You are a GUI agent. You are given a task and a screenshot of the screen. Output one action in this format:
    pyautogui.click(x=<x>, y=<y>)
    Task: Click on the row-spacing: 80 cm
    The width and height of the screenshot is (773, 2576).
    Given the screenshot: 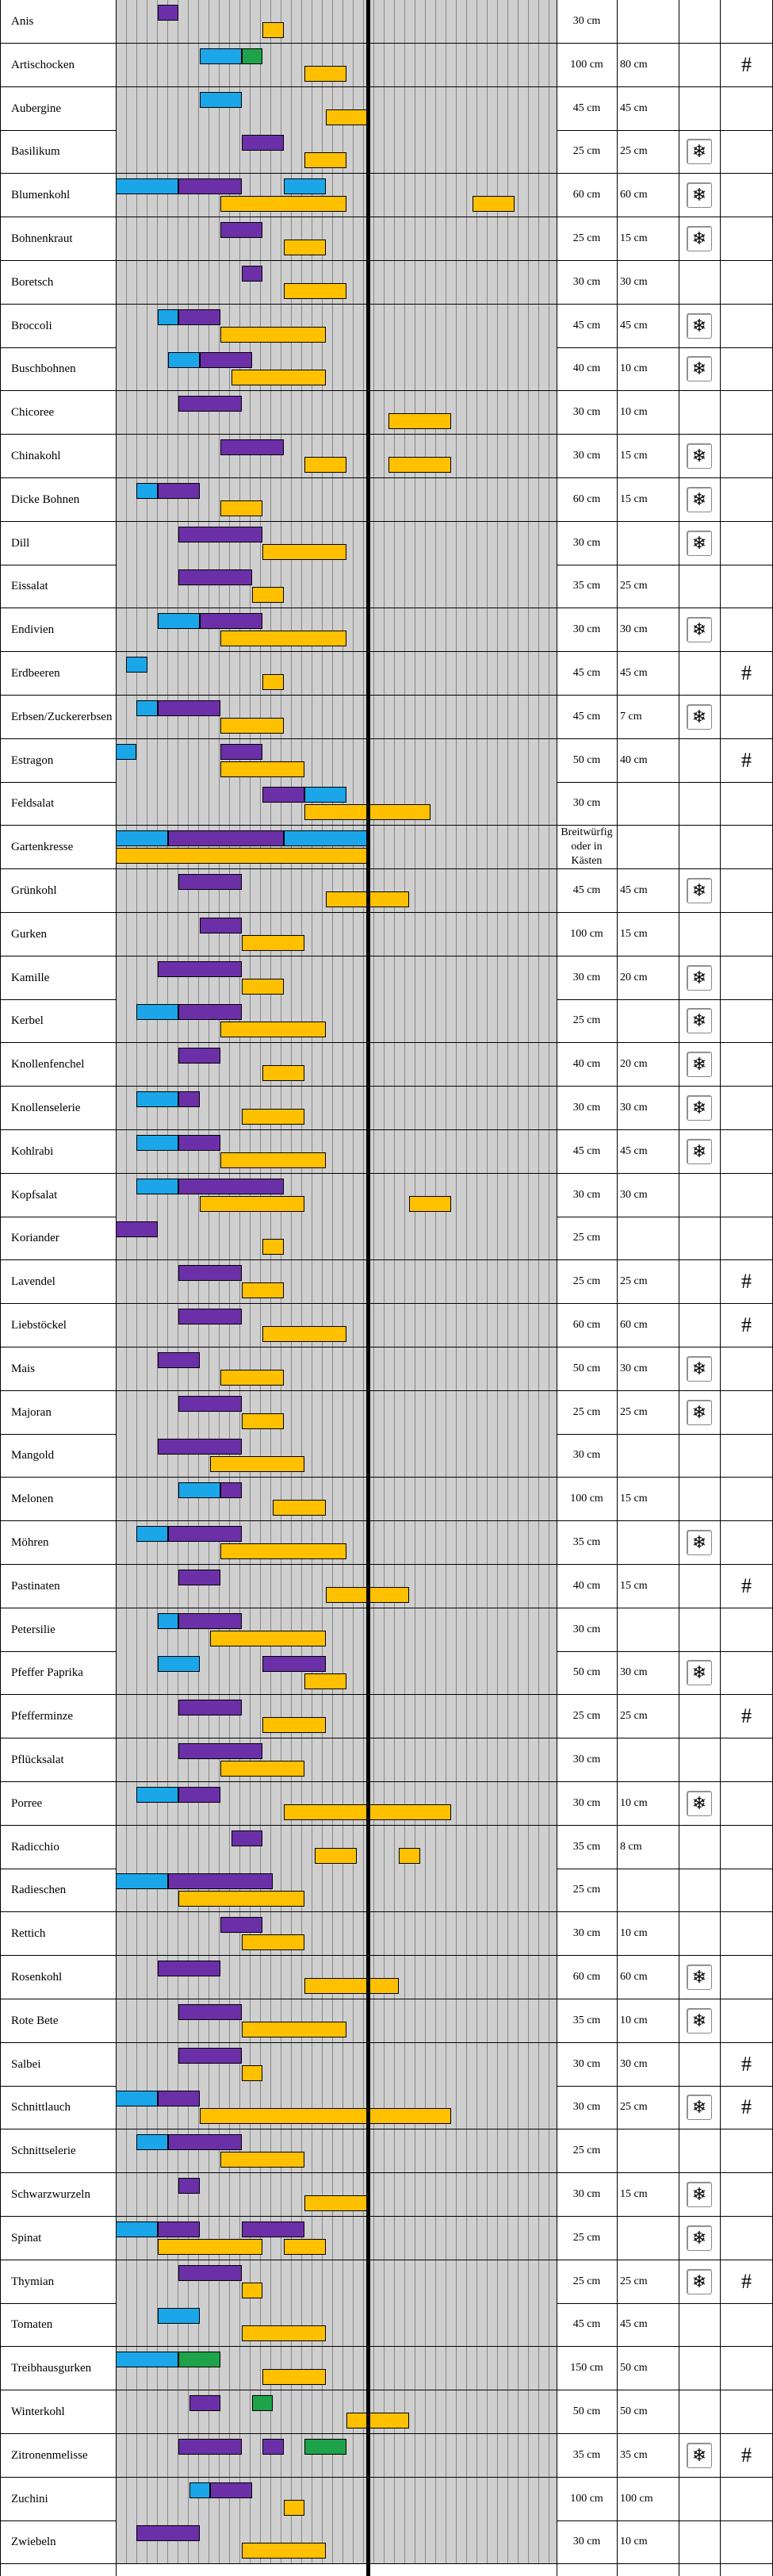 What is the action you would take?
    pyautogui.click(x=634, y=65)
    